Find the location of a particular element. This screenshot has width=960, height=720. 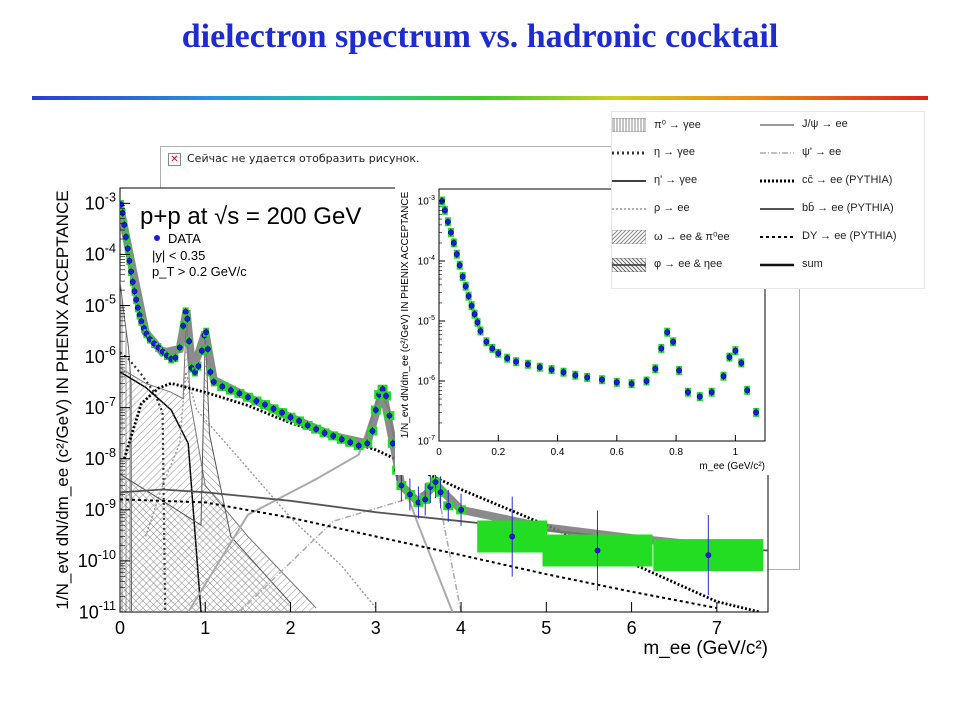

legend-item-4: ω → ee & π⁰ee is located at coordinates (687, 238).